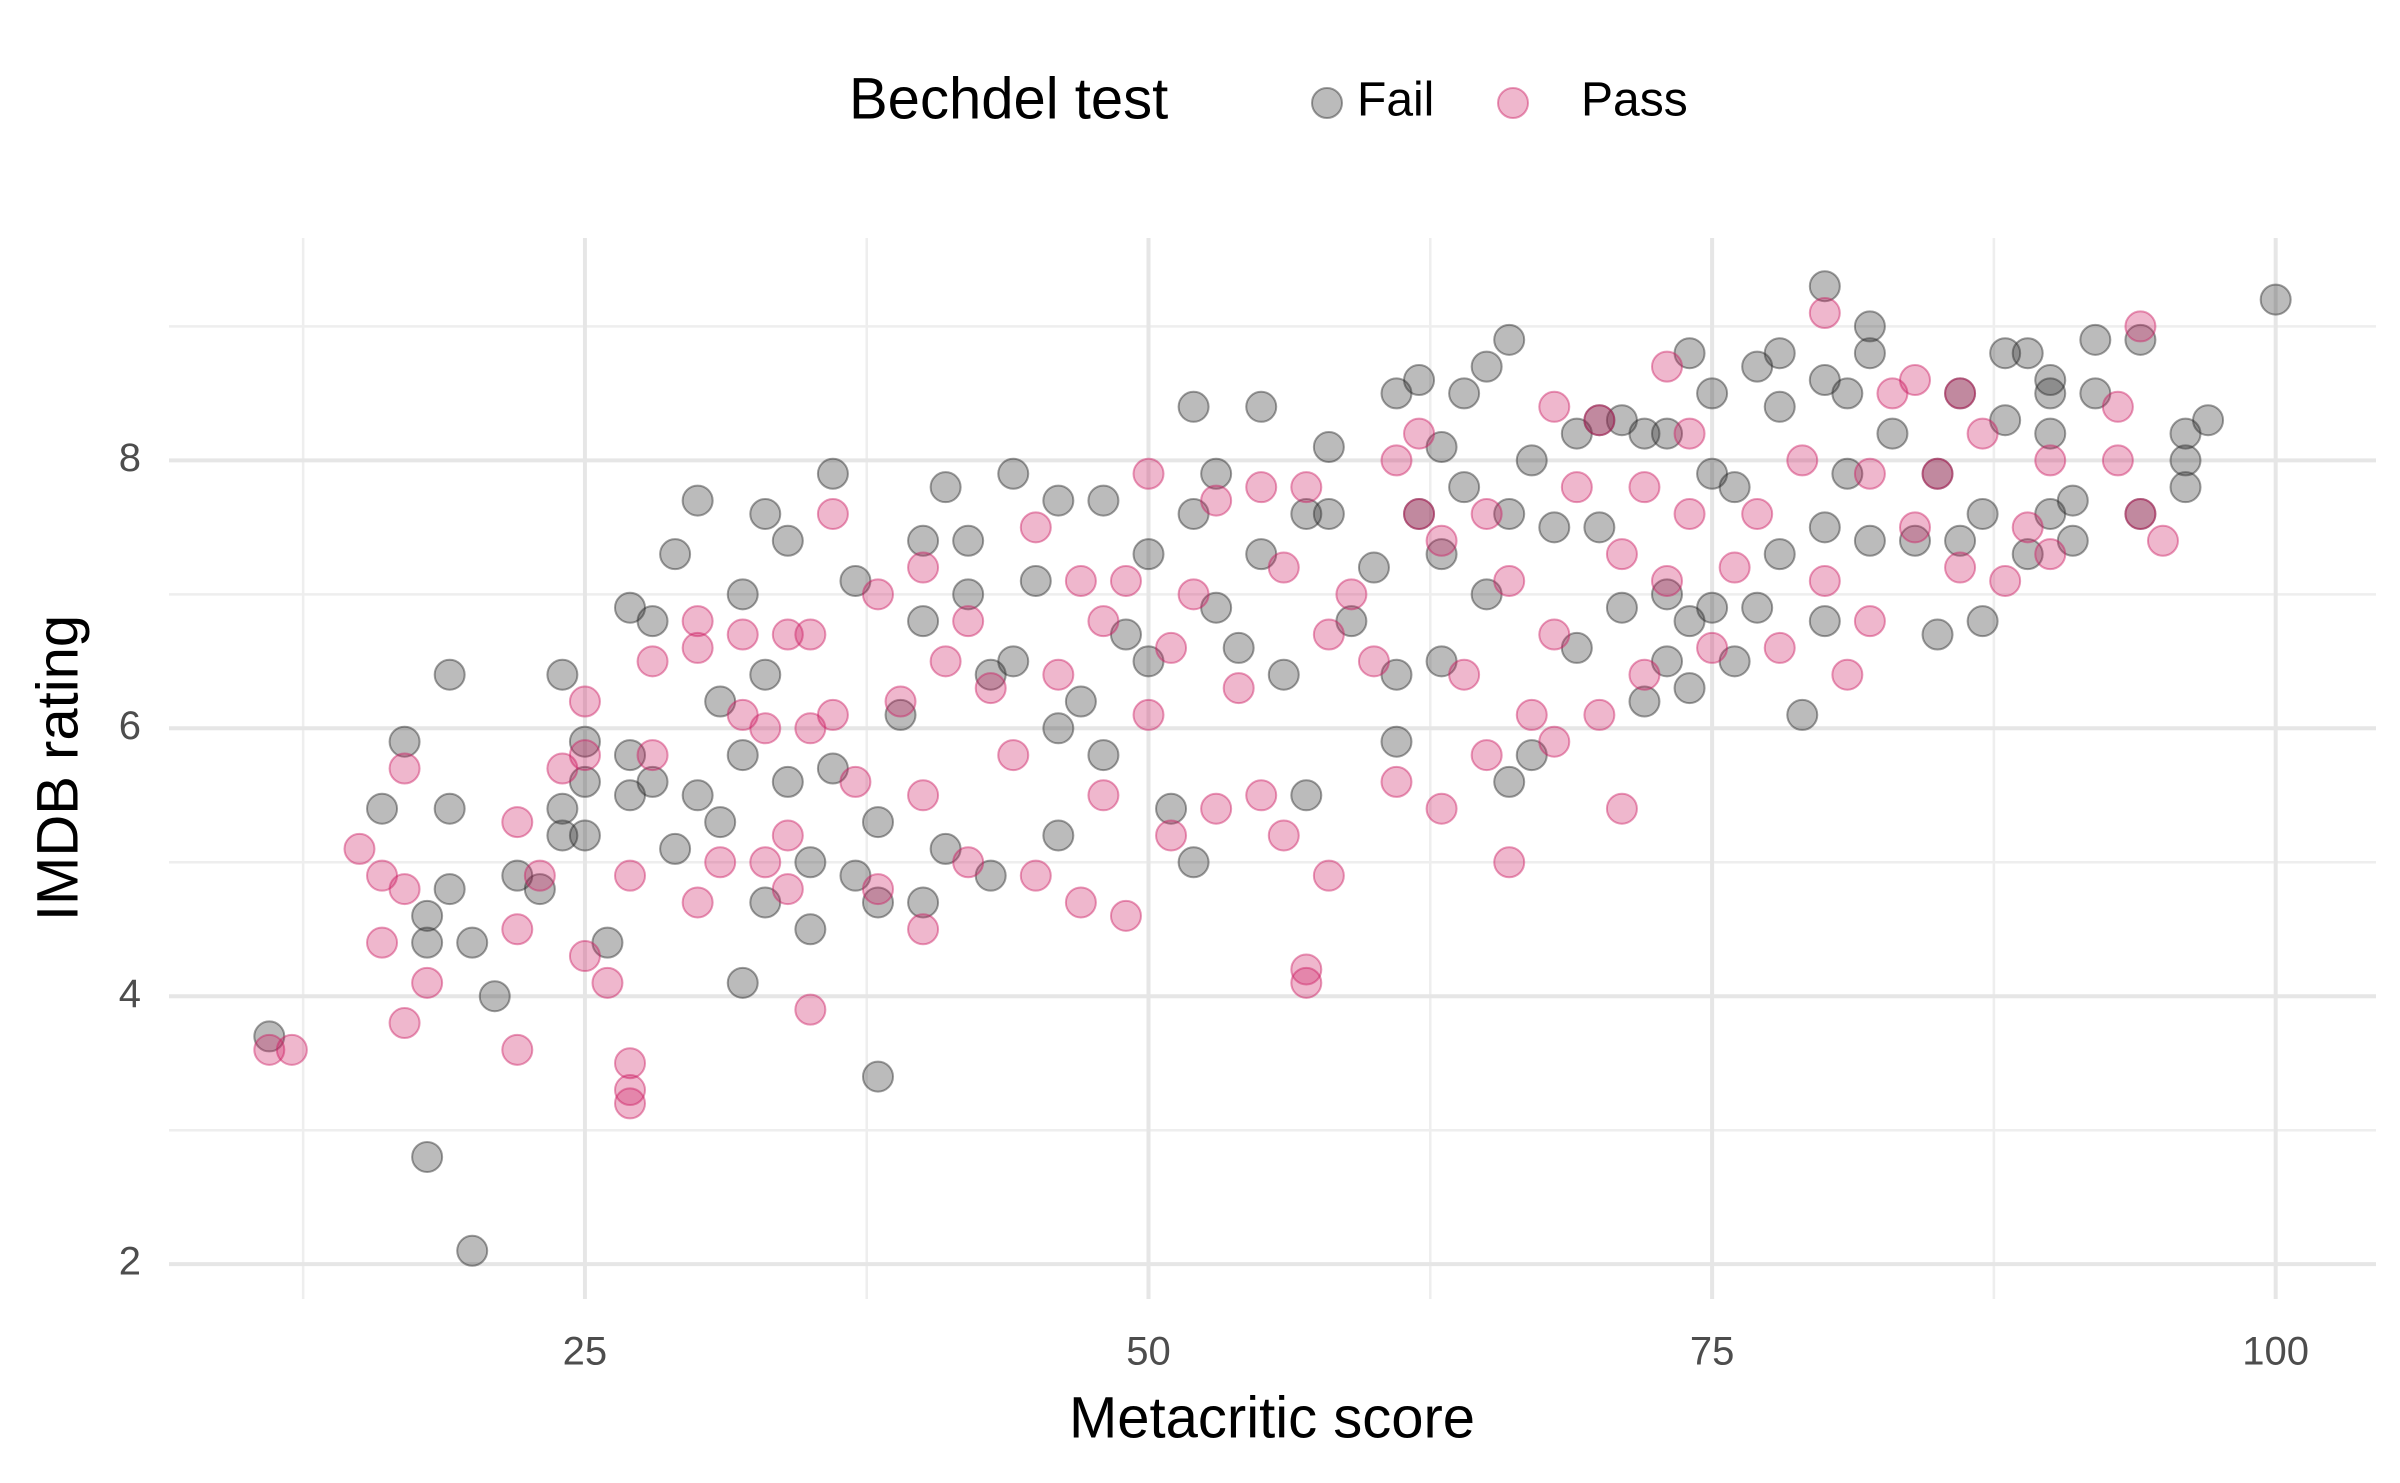  What do you see at coordinates (1272, 1417) in the screenshot?
I see `x-axis-title: Metacritic score` at bounding box center [1272, 1417].